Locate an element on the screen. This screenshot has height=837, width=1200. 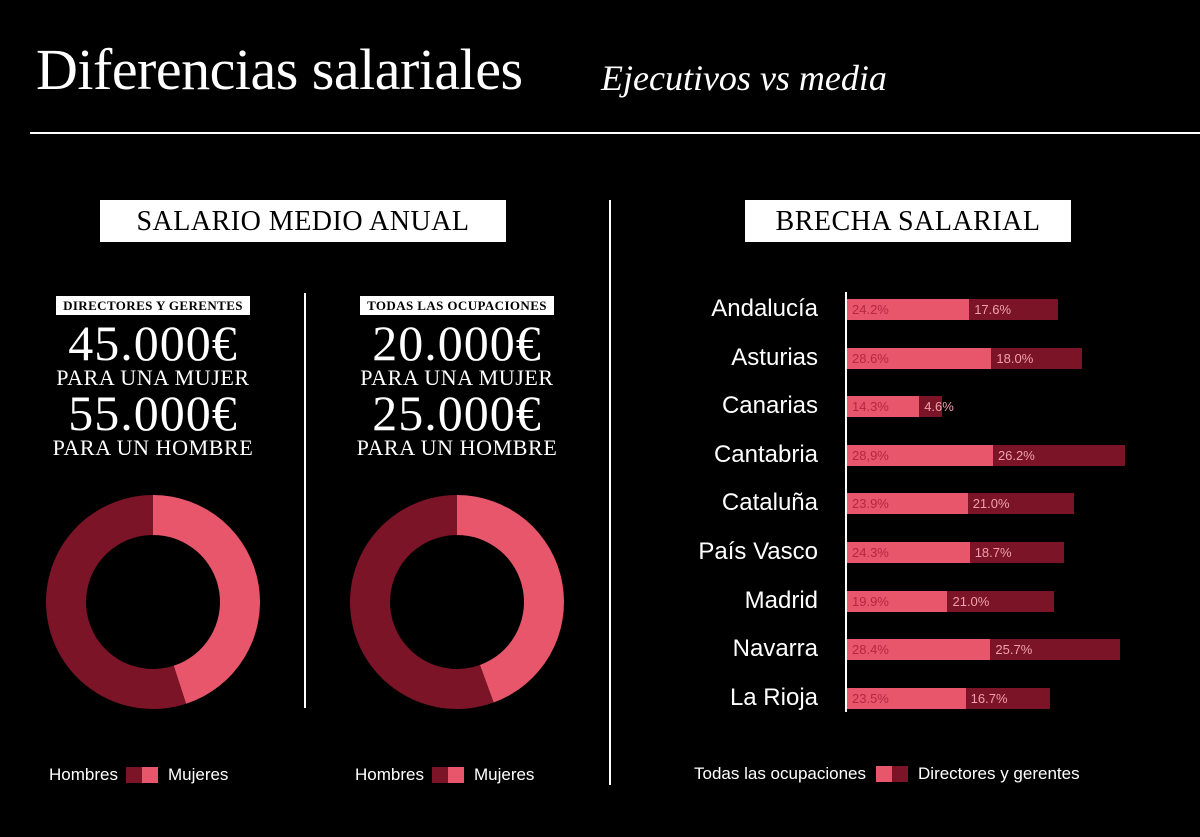
region-label: Andalucía is located at coordinates (764, 308).